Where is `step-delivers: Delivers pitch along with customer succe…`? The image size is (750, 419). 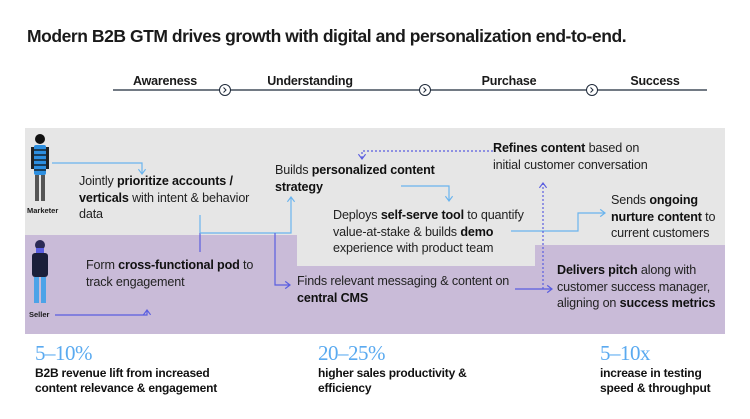 step-delivers: Delivers pitch along with customer succe… is located at coordinates (636, 286).